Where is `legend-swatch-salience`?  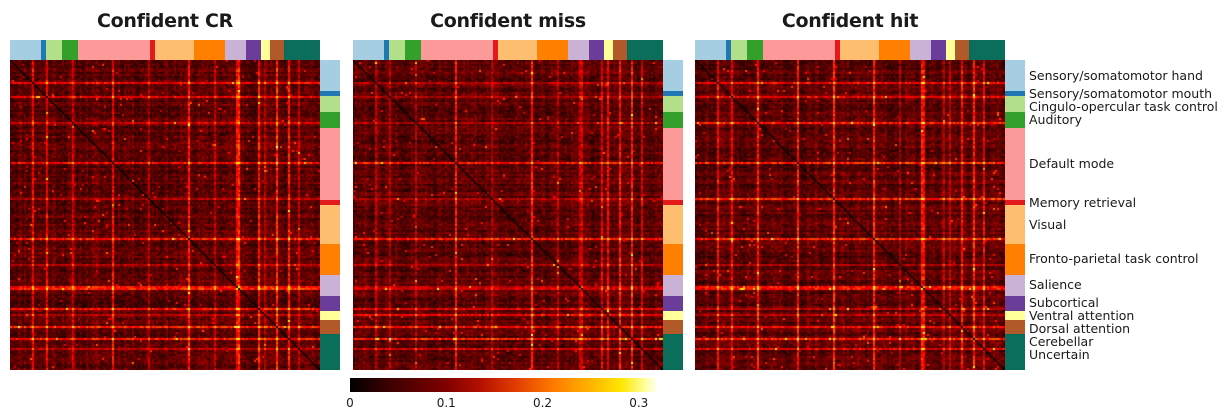
legend-swatch-salience is located at coordinates (1015, 285).